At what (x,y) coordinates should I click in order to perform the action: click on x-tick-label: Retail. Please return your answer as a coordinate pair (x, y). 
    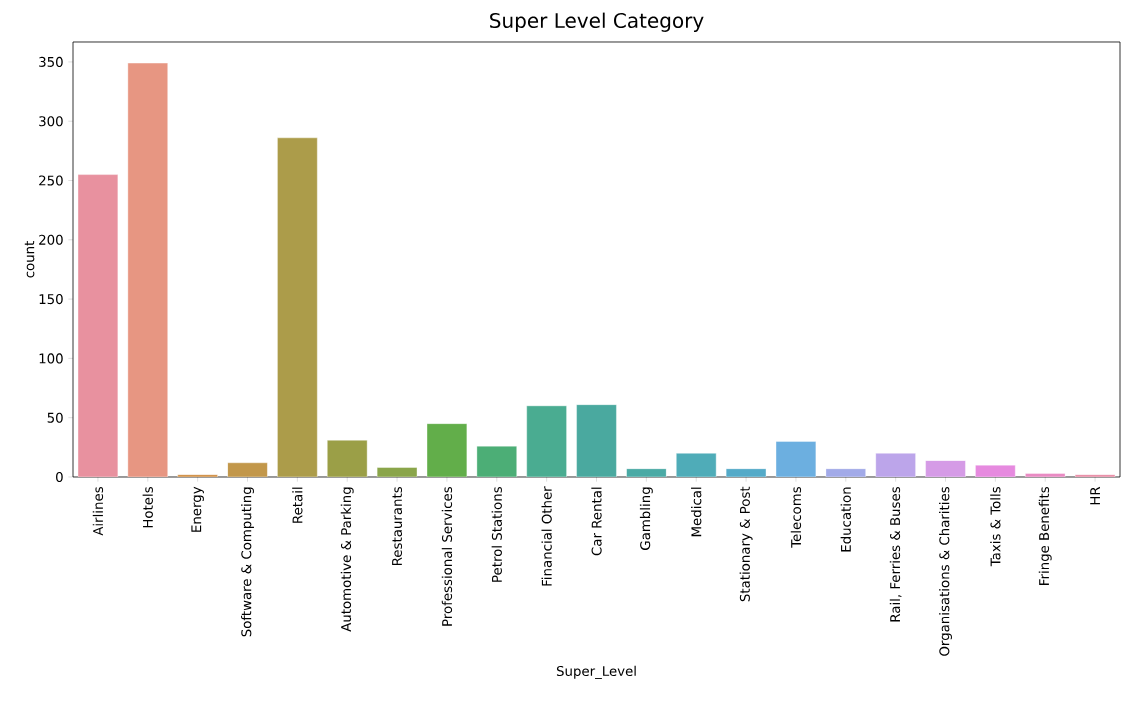
    Looking at the image, I should click on (297, 505).